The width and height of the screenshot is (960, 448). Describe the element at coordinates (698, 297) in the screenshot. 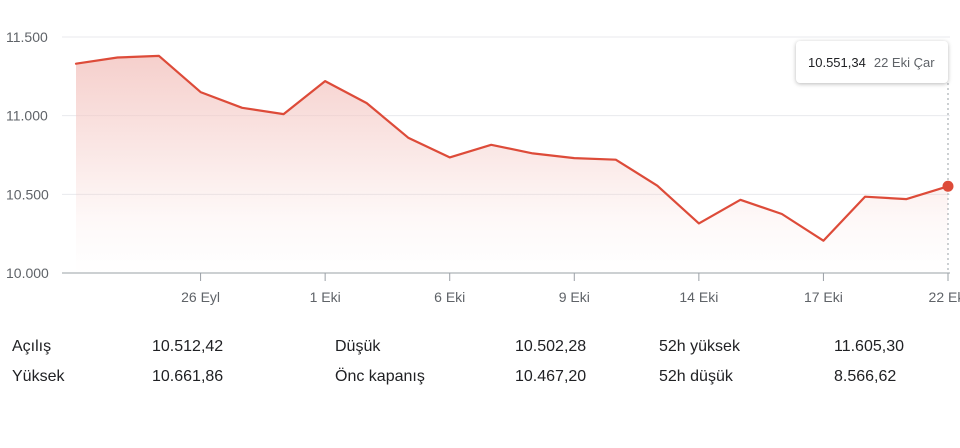

I see `x-tick-label: 14 Eki` at that location.